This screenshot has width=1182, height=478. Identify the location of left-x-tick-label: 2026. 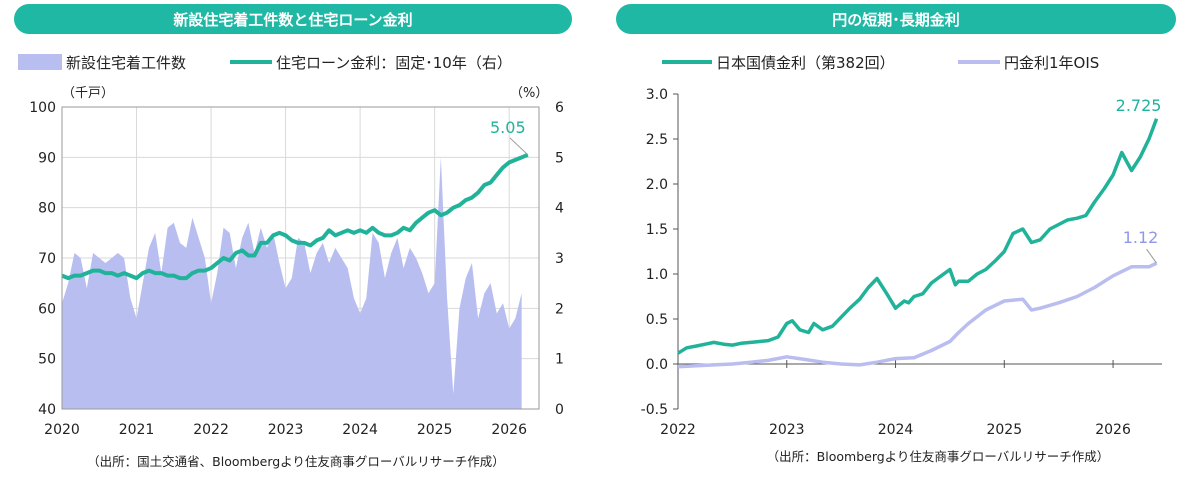
(509, 430).